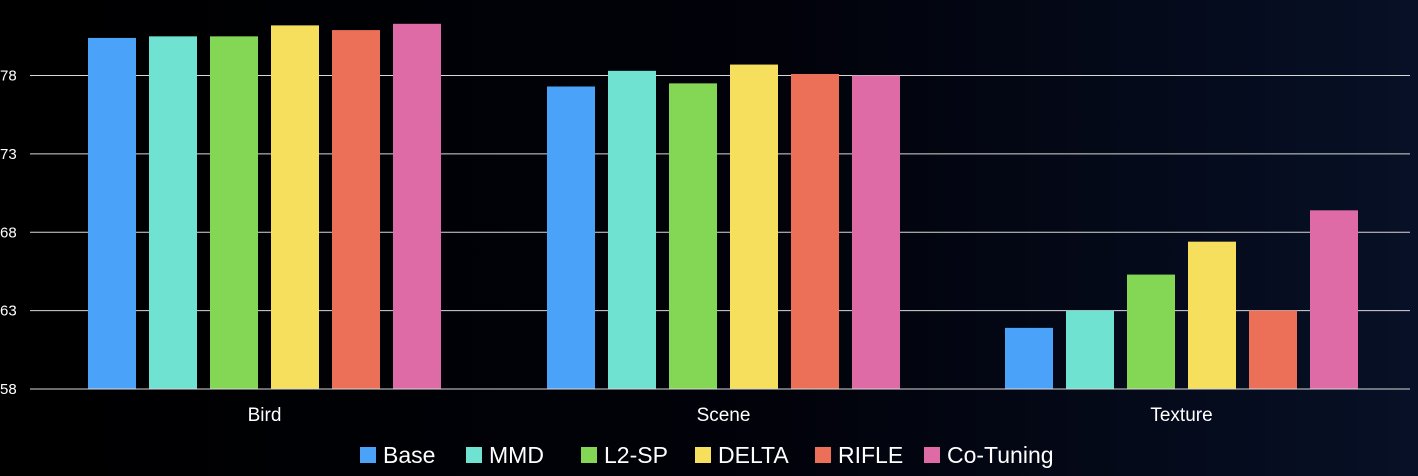  What do you see at coordinates (265, 415) in the screenshot?
I see `x-tick-label: Bird` at bounding box center [265, 415].